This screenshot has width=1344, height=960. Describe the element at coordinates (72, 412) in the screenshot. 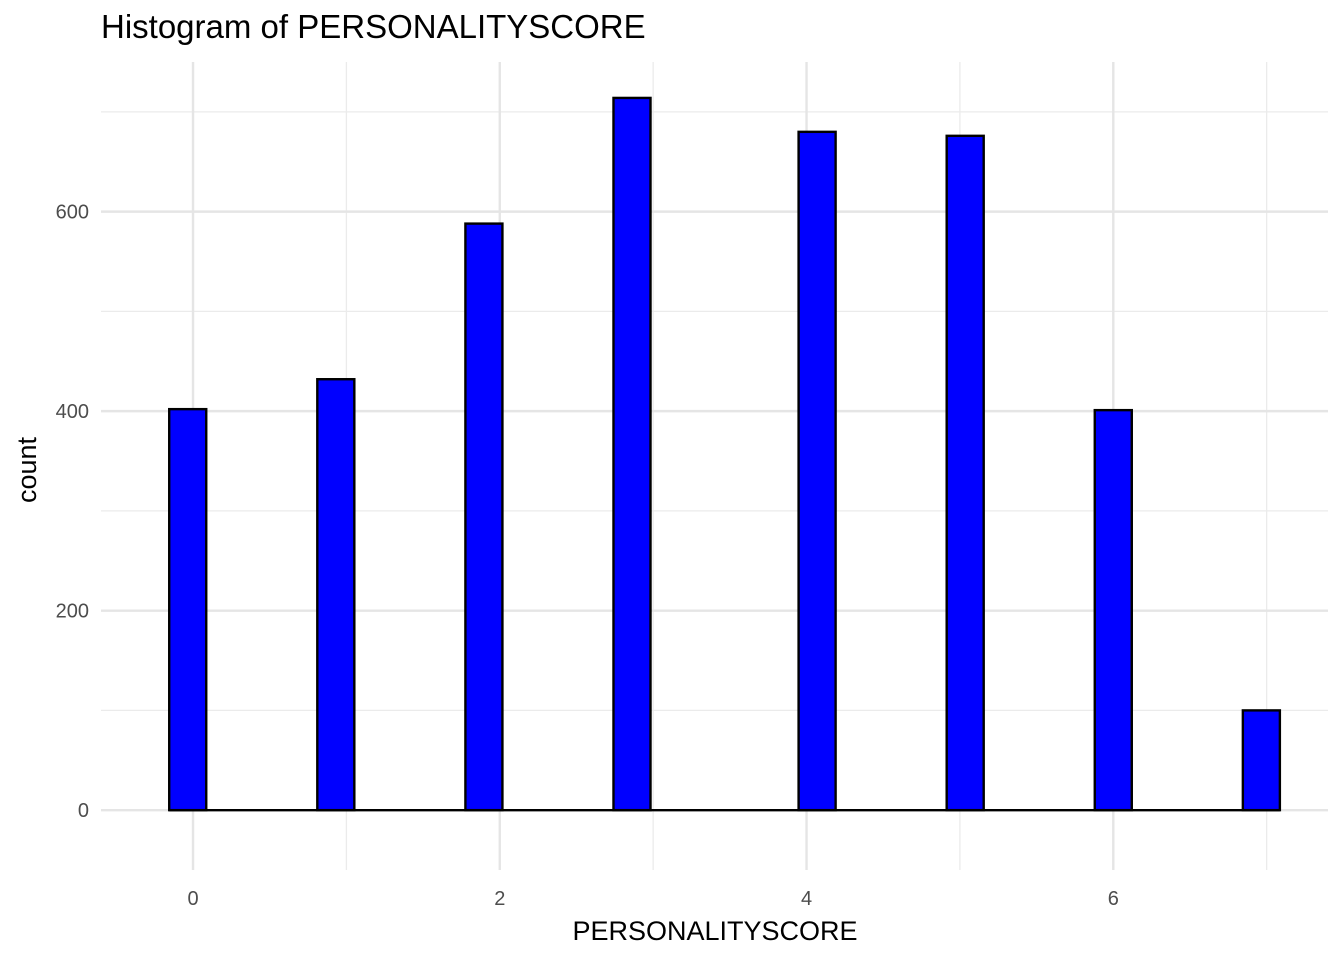

I see `y-tick-label: 400` at that location.